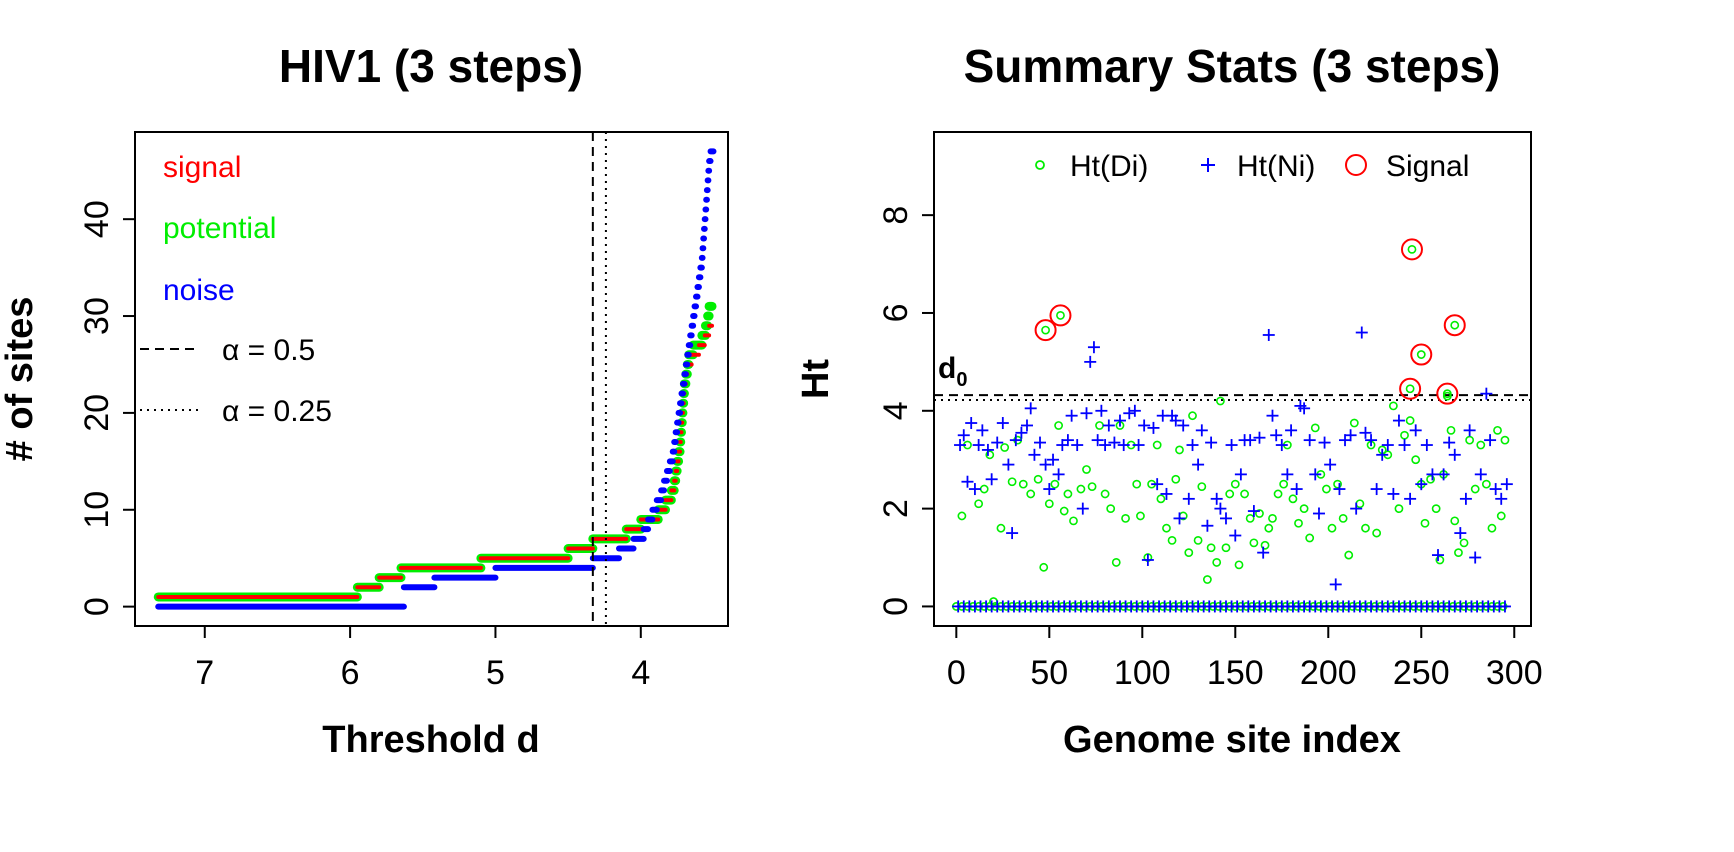  What do you see at coordinates (277, 350) in the screenshot?
I see `legend-alpha-05-value: = 0.5` at bounding box center [277, 350].